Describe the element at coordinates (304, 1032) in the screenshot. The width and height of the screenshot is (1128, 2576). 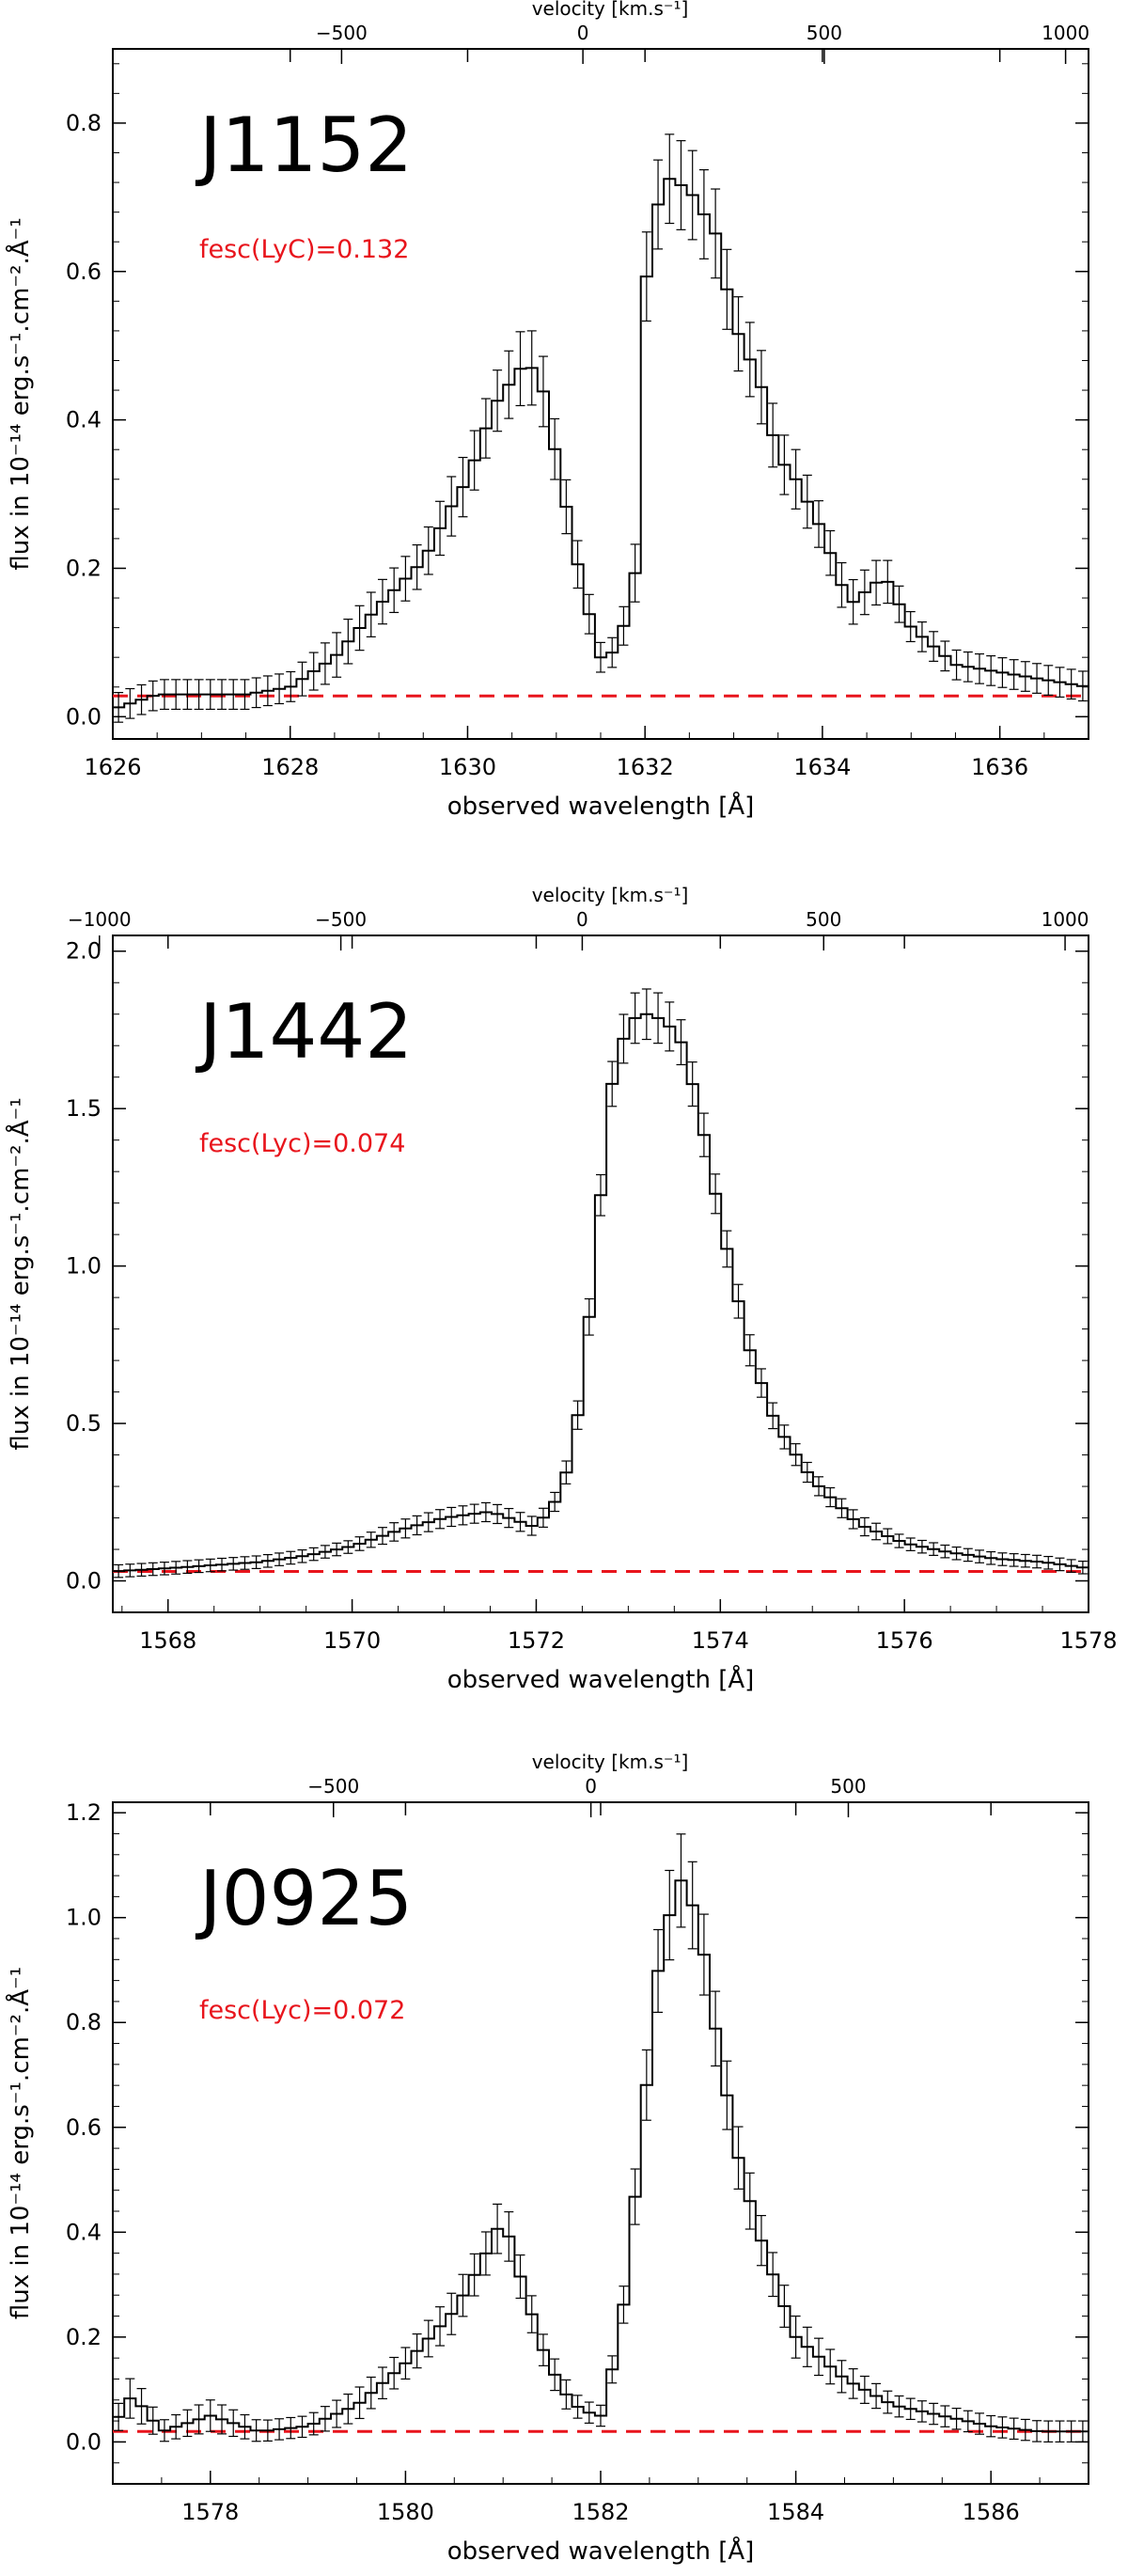
I see `object-name-label: J1442` at that location.